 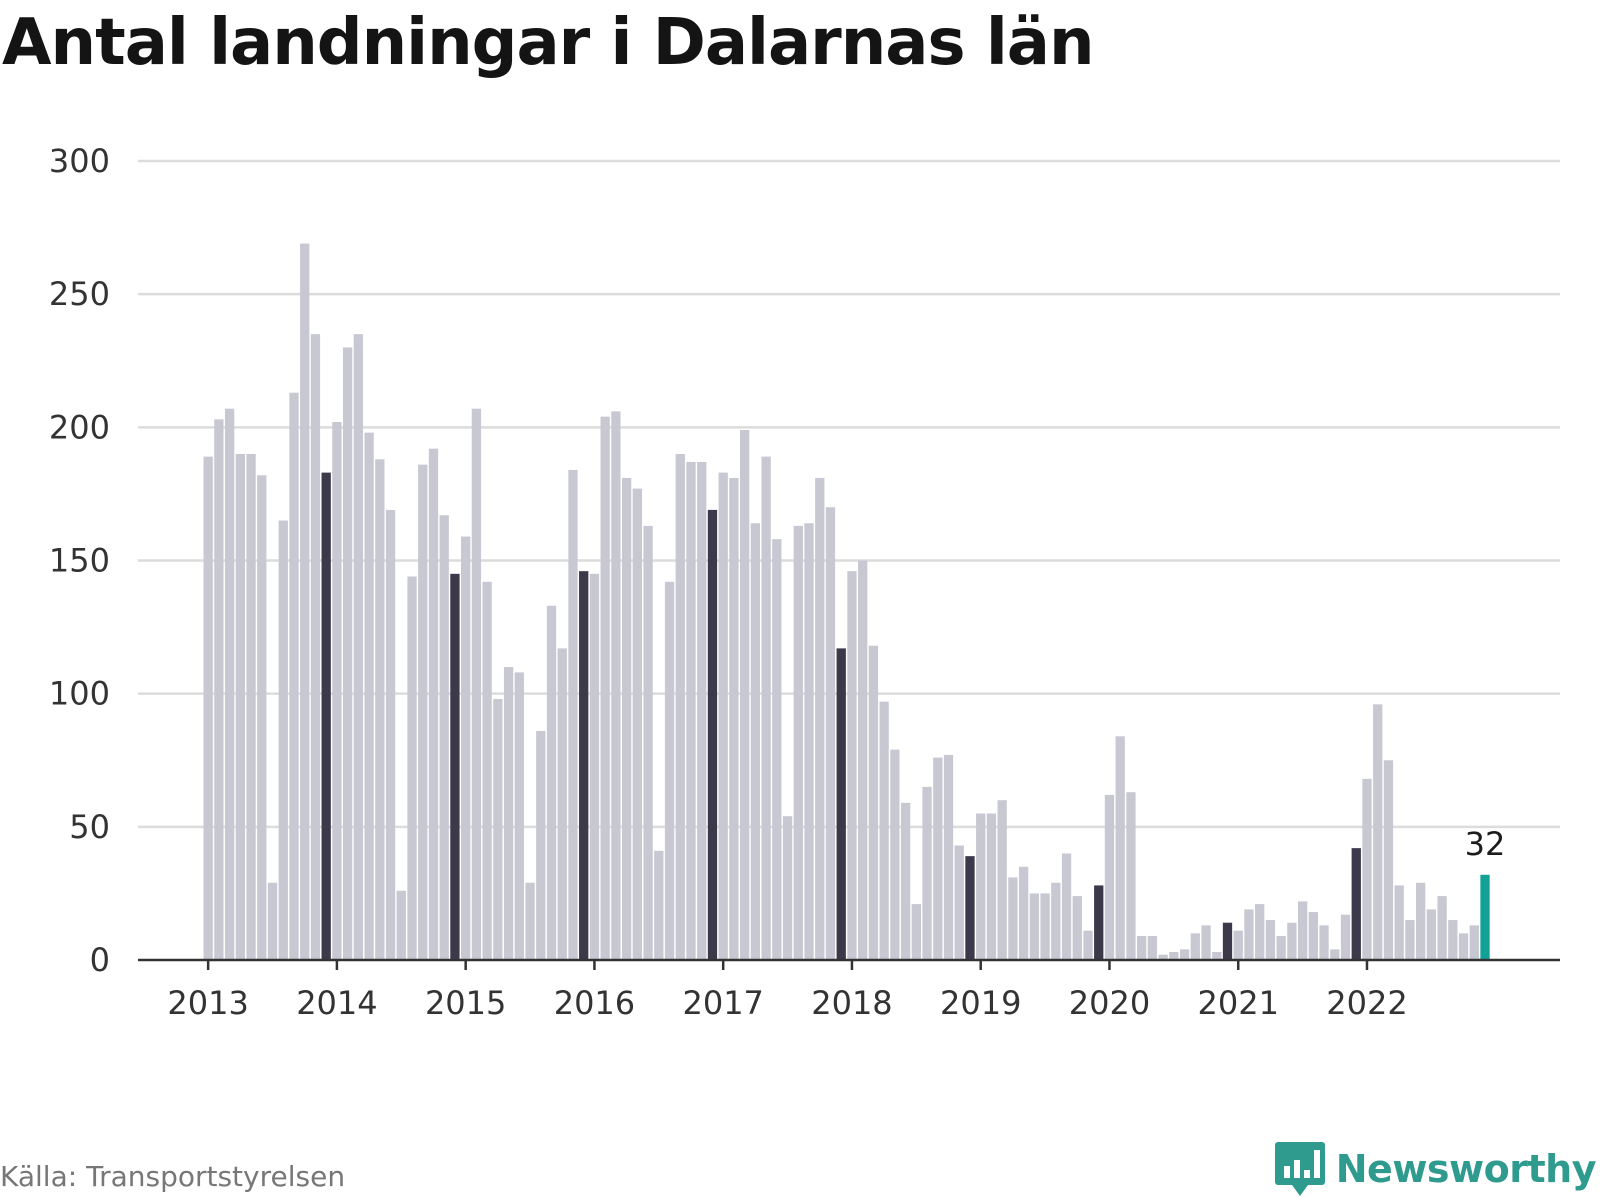 What do you see at coordinates (79, 427) in the screenshot?
I see `y-tick-label: 200` at bounding box center [79, 427].